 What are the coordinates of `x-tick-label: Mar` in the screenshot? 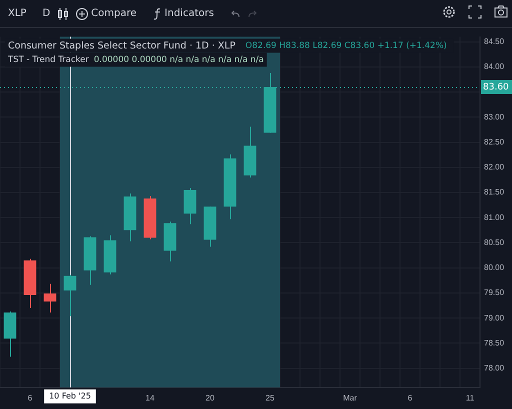 It's located at (350, 397).